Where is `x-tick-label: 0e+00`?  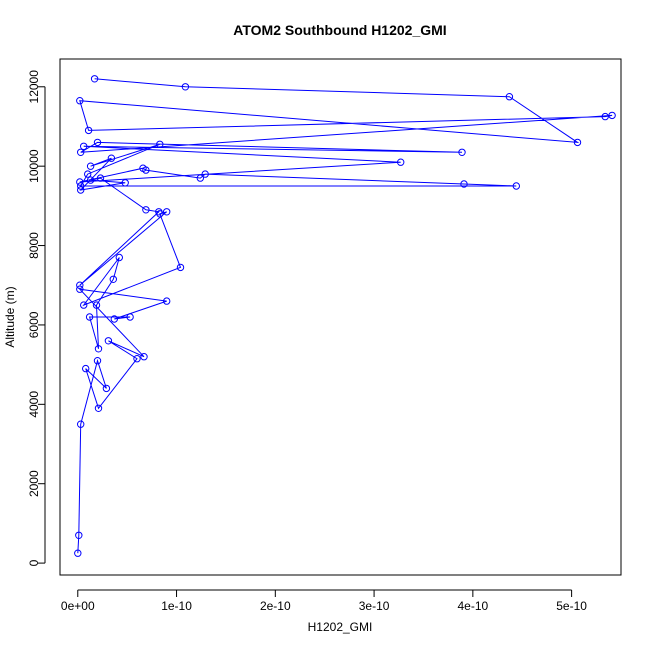 x-tick-label: 0e+00 is located at coordinates (78, 606).